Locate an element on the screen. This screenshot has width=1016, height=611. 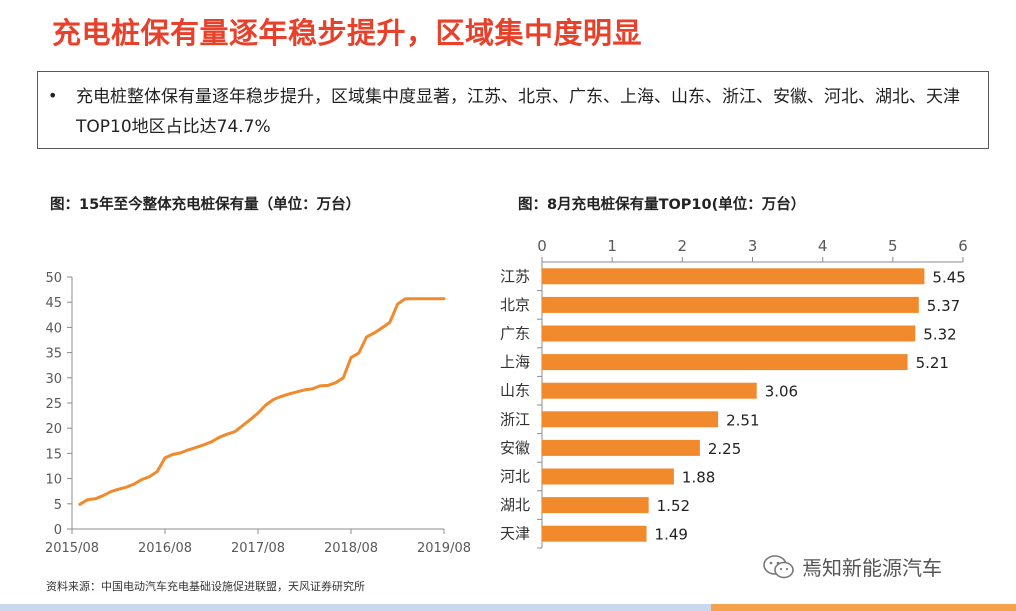
value-label: 3.06 is located at coordinates (781, 392).